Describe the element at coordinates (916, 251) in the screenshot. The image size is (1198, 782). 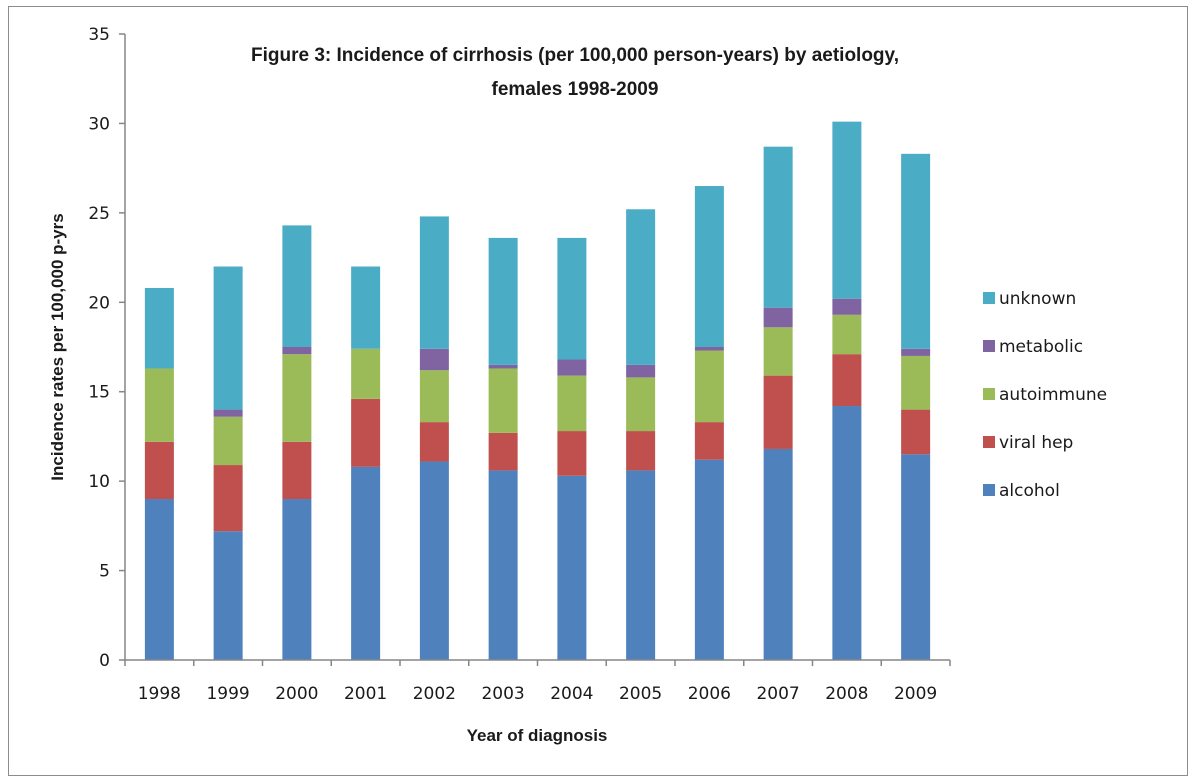
I see `bar-unknown-2009` at that location.